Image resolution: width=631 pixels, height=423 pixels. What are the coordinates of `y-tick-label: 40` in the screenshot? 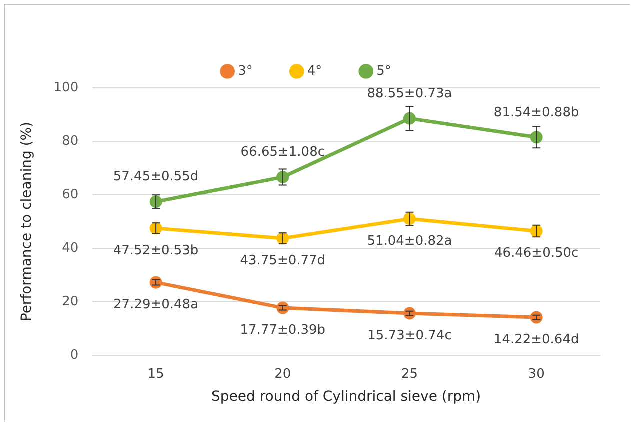 It's located at (70, 248).